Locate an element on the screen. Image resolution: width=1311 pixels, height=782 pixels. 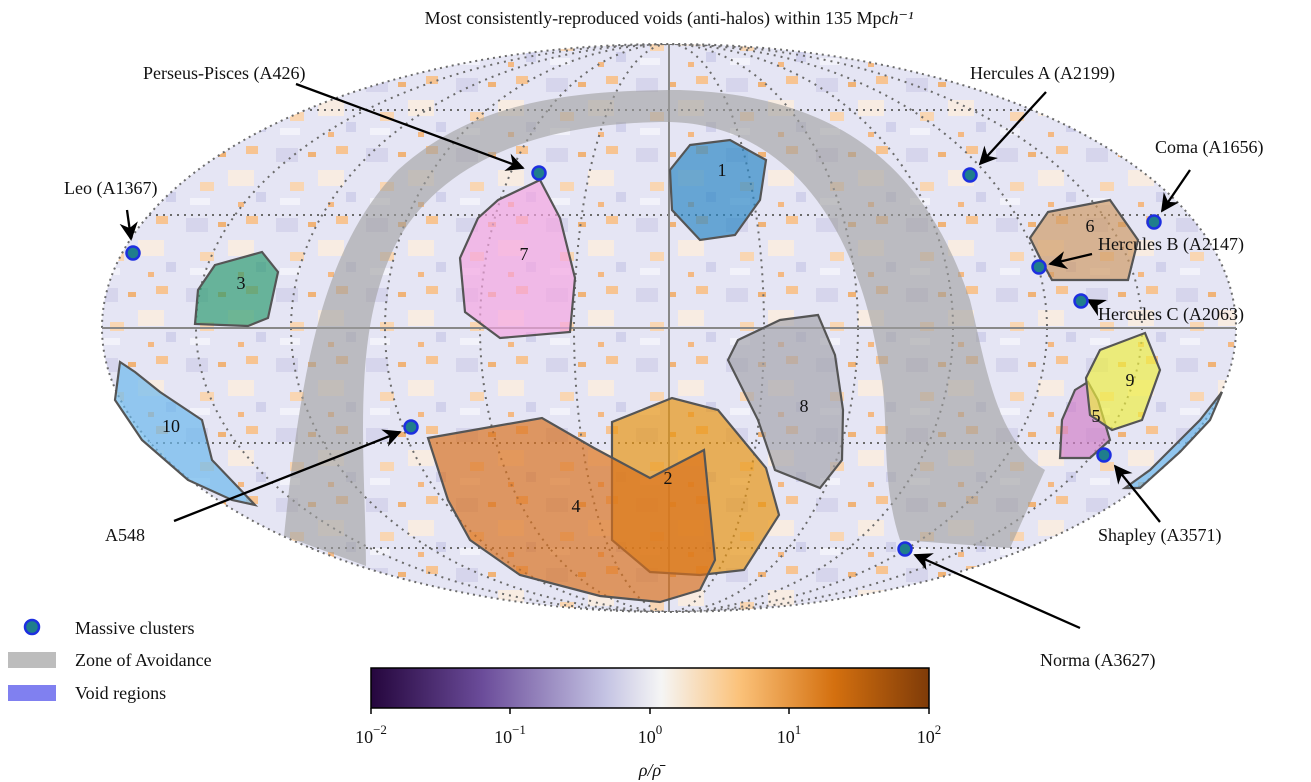
cluster-label-perseus-pisces: Perseus-Pisces (A426) is located at coordinates (224, 73).